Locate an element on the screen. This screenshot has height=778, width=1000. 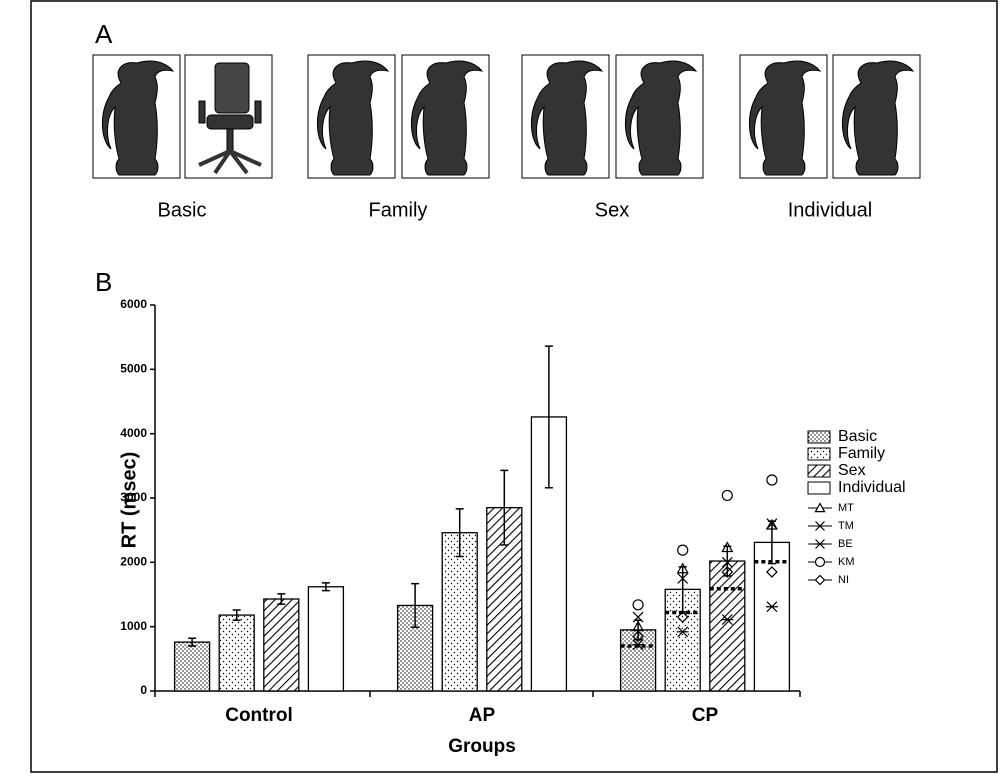
legend-label: KM is located at coordinates (846, 562).